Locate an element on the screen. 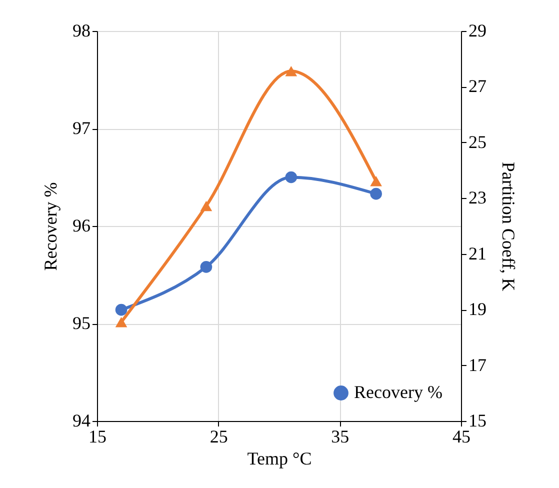 The image size is (559, 488). x-tick-label: 45 is located at coordinates (461, 436).